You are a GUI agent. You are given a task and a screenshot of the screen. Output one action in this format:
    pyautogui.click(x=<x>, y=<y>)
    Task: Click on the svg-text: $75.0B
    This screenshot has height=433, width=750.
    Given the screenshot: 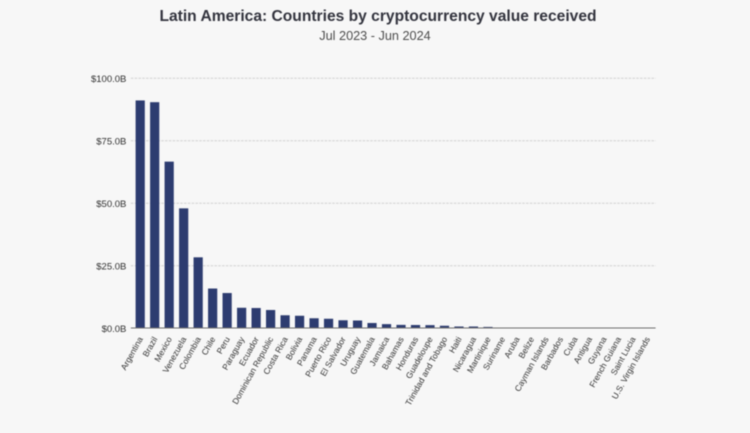 What is the action you would take?
    pyautogui.click(x=111, y=142)
    